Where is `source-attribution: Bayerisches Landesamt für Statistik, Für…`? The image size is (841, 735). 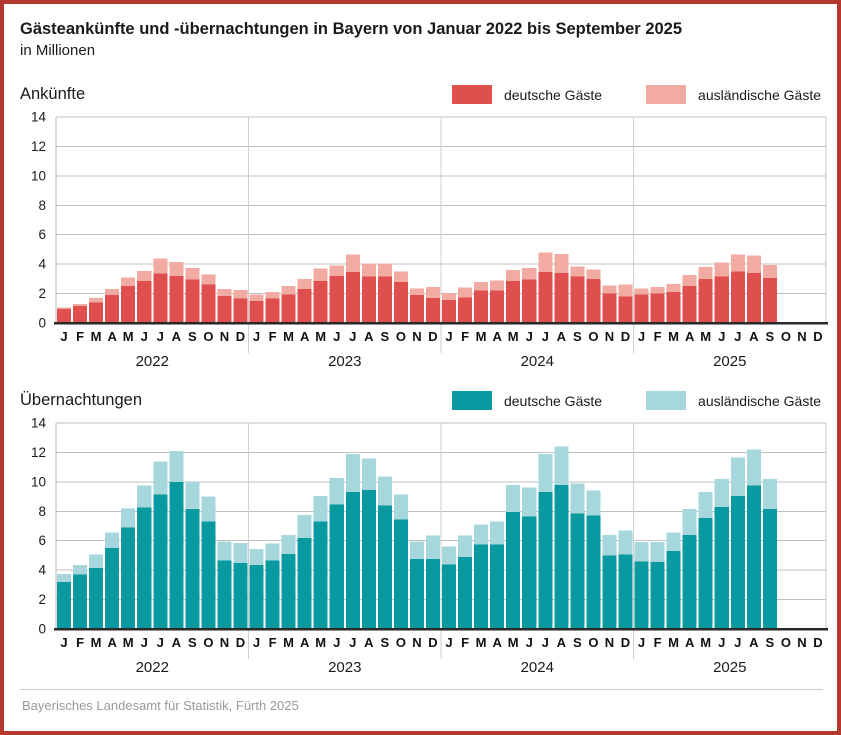 source-attribution: Bayerisches Landesamt für Statistik, Für… is located at coordinates (160, 705).